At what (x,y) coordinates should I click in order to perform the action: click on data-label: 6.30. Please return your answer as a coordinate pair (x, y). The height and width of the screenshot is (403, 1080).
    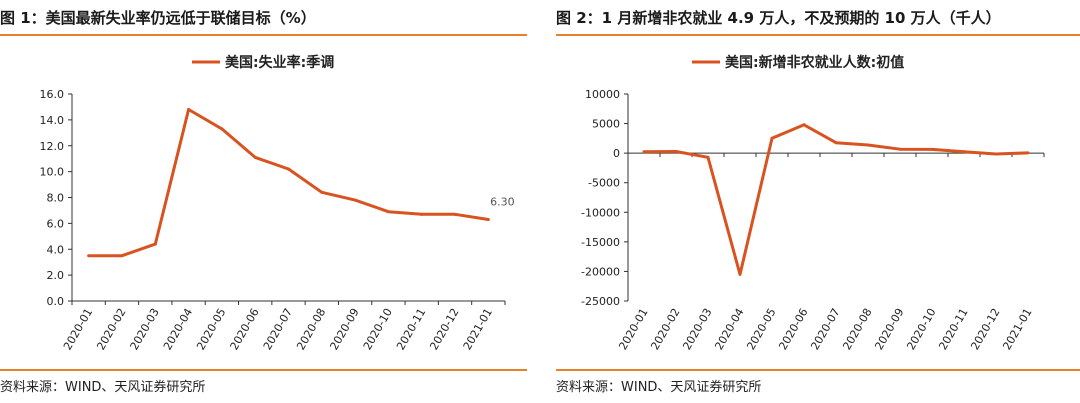
    Looking at the image, I should click on (502, 201).